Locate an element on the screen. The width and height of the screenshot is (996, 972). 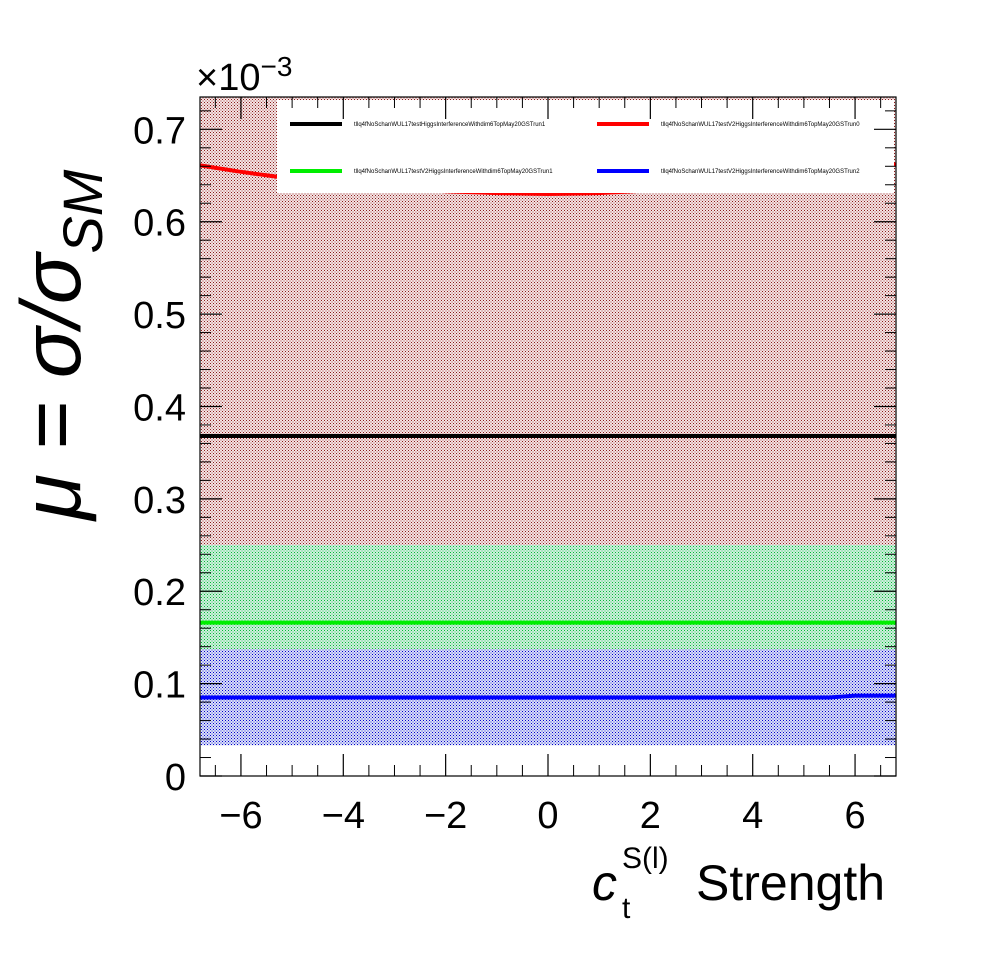
x-tick-label: 0 is located at coordinates (547, 816).